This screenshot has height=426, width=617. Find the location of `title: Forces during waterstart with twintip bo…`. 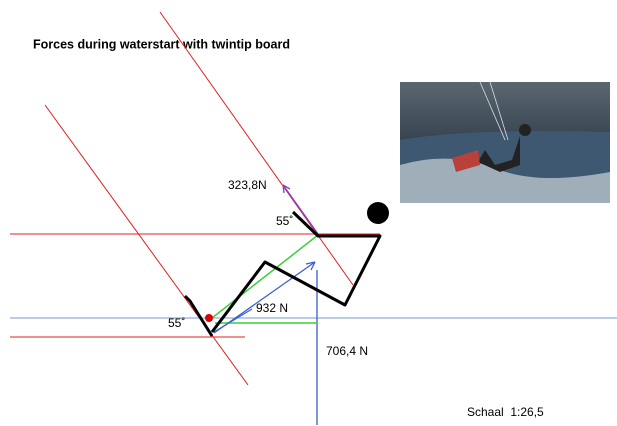

title: Forces during waterstart with twintip bo… is located at coordinates (161, 44).